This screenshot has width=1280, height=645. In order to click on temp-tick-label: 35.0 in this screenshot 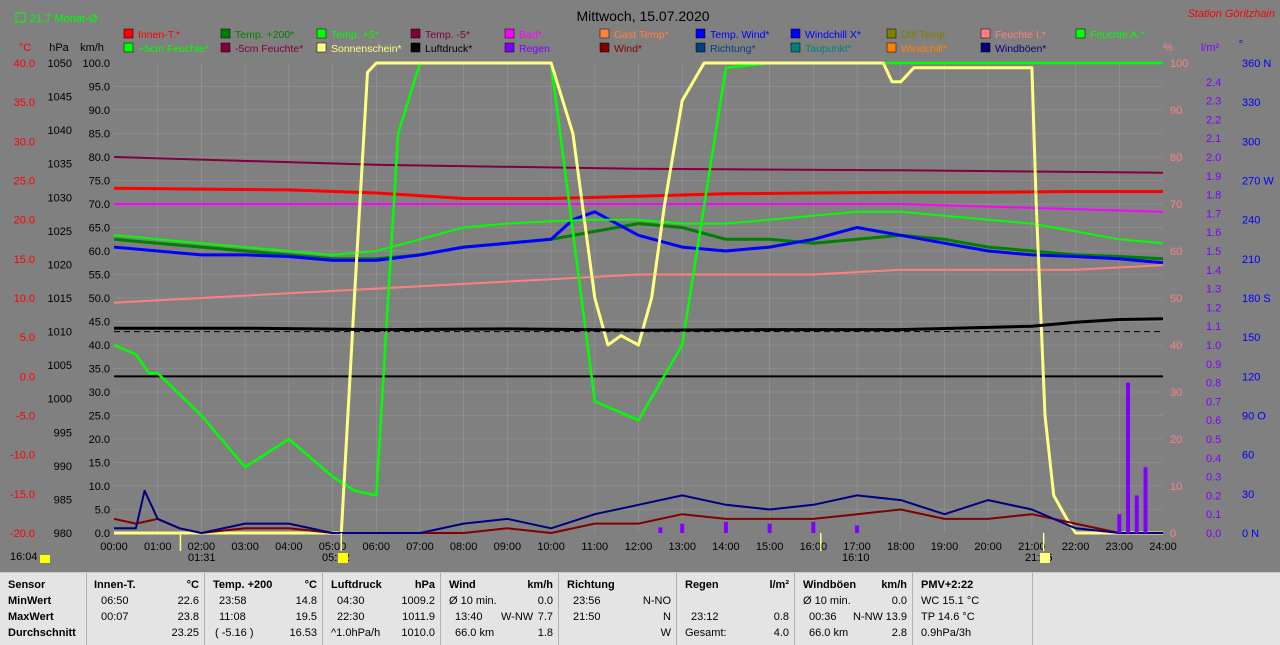, I will do `click(24, 103)`.